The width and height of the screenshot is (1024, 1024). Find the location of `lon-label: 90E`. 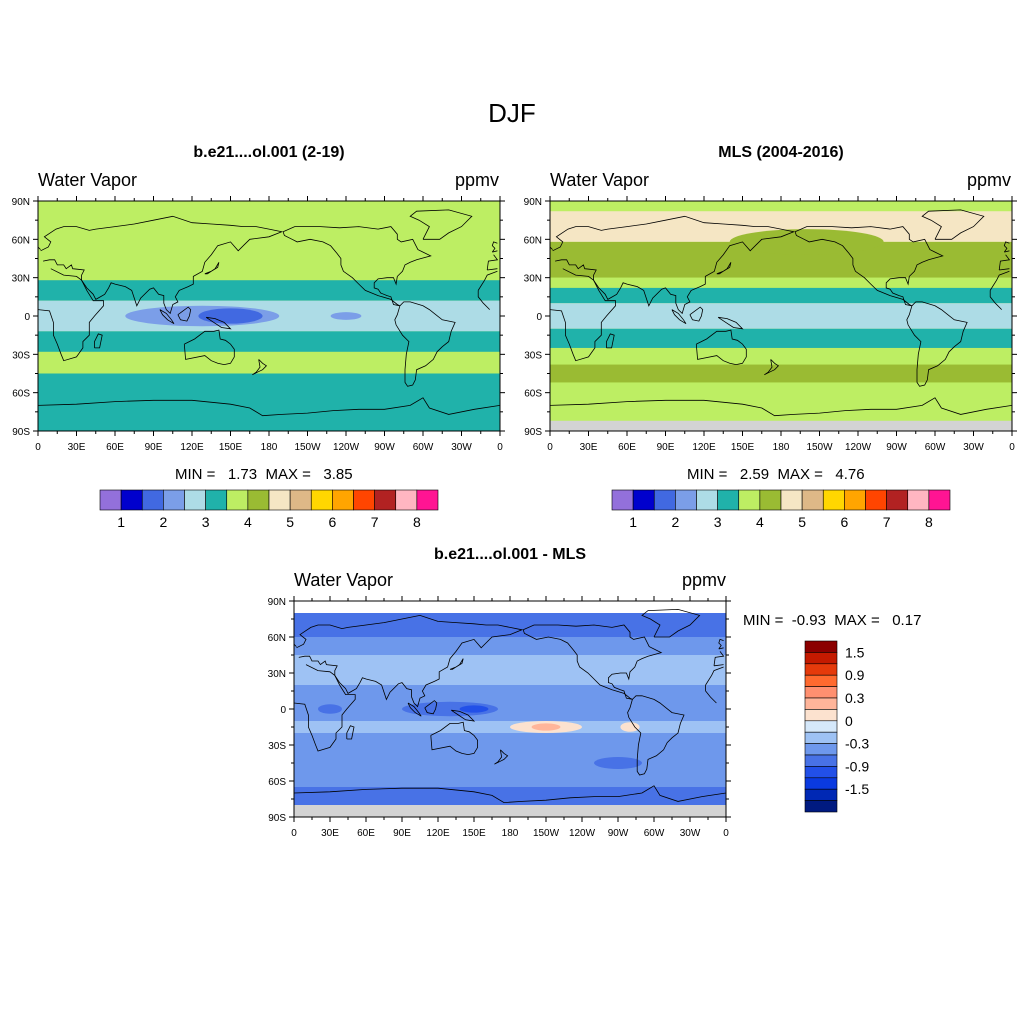

lon-label: 90E is located at coordinates (666, 447).